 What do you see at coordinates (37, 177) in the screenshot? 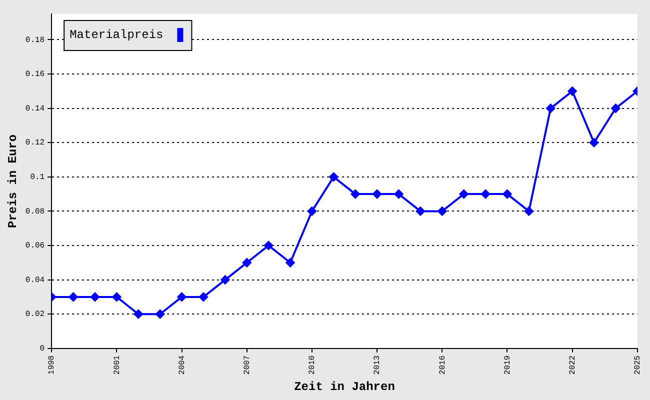
I see `y-tick-label: 0.1` at bounding box center [37, 177].